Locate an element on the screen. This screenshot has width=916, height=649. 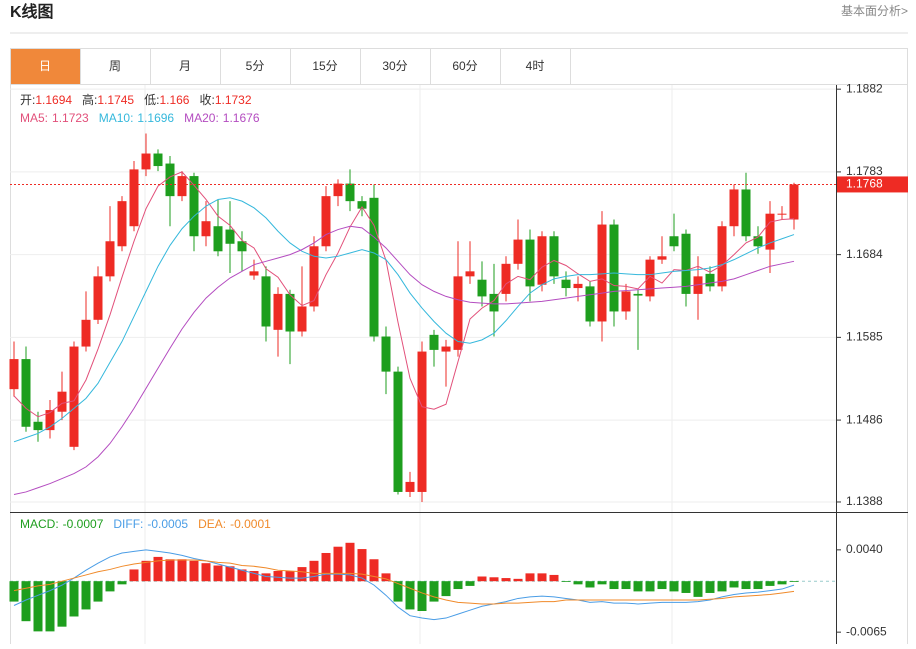
last-price-tag is located at coordinates (872, 184).